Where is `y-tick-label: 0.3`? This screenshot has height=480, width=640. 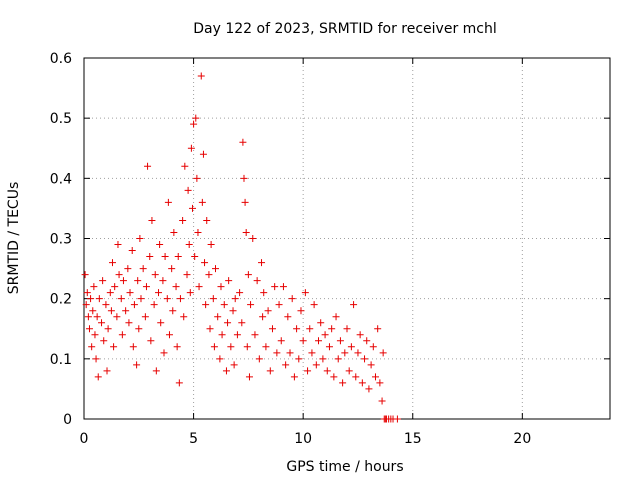 y-tick-label: 0.3 is located at coordinates (61, 240).